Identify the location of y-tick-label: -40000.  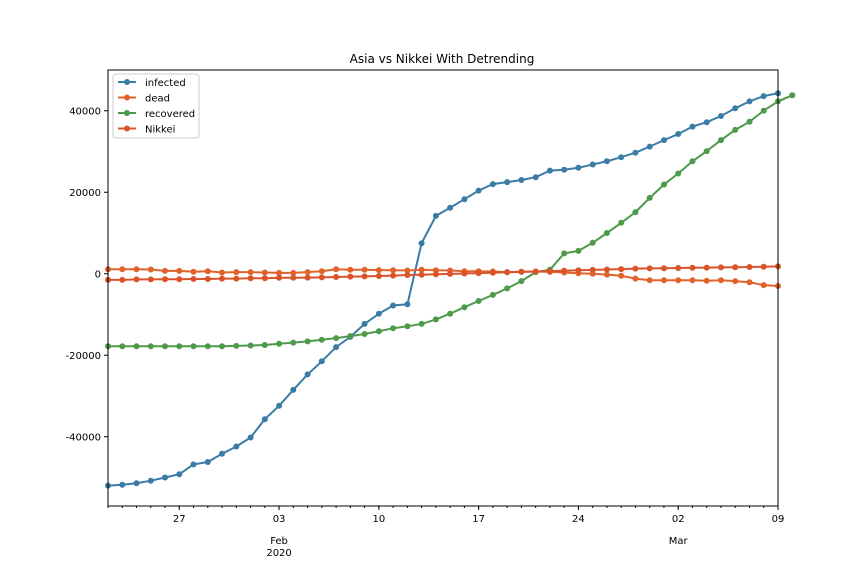
(83, 438).